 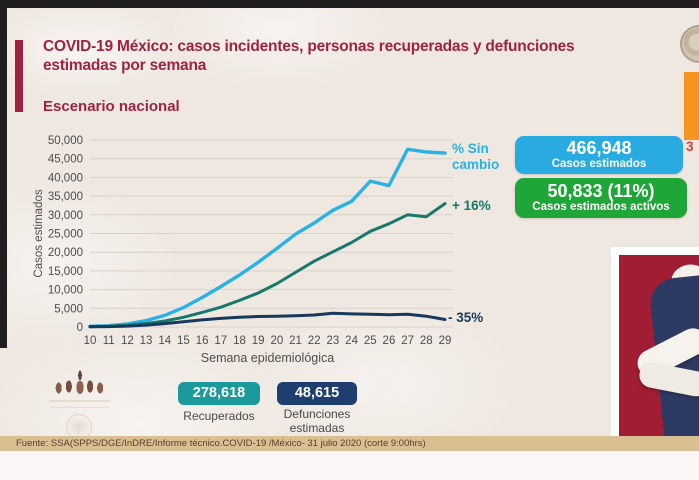 What do you see at coordinates (407, 341) in the screenshot?
I see `svg-text: 27` at bounding box center [407, 341].